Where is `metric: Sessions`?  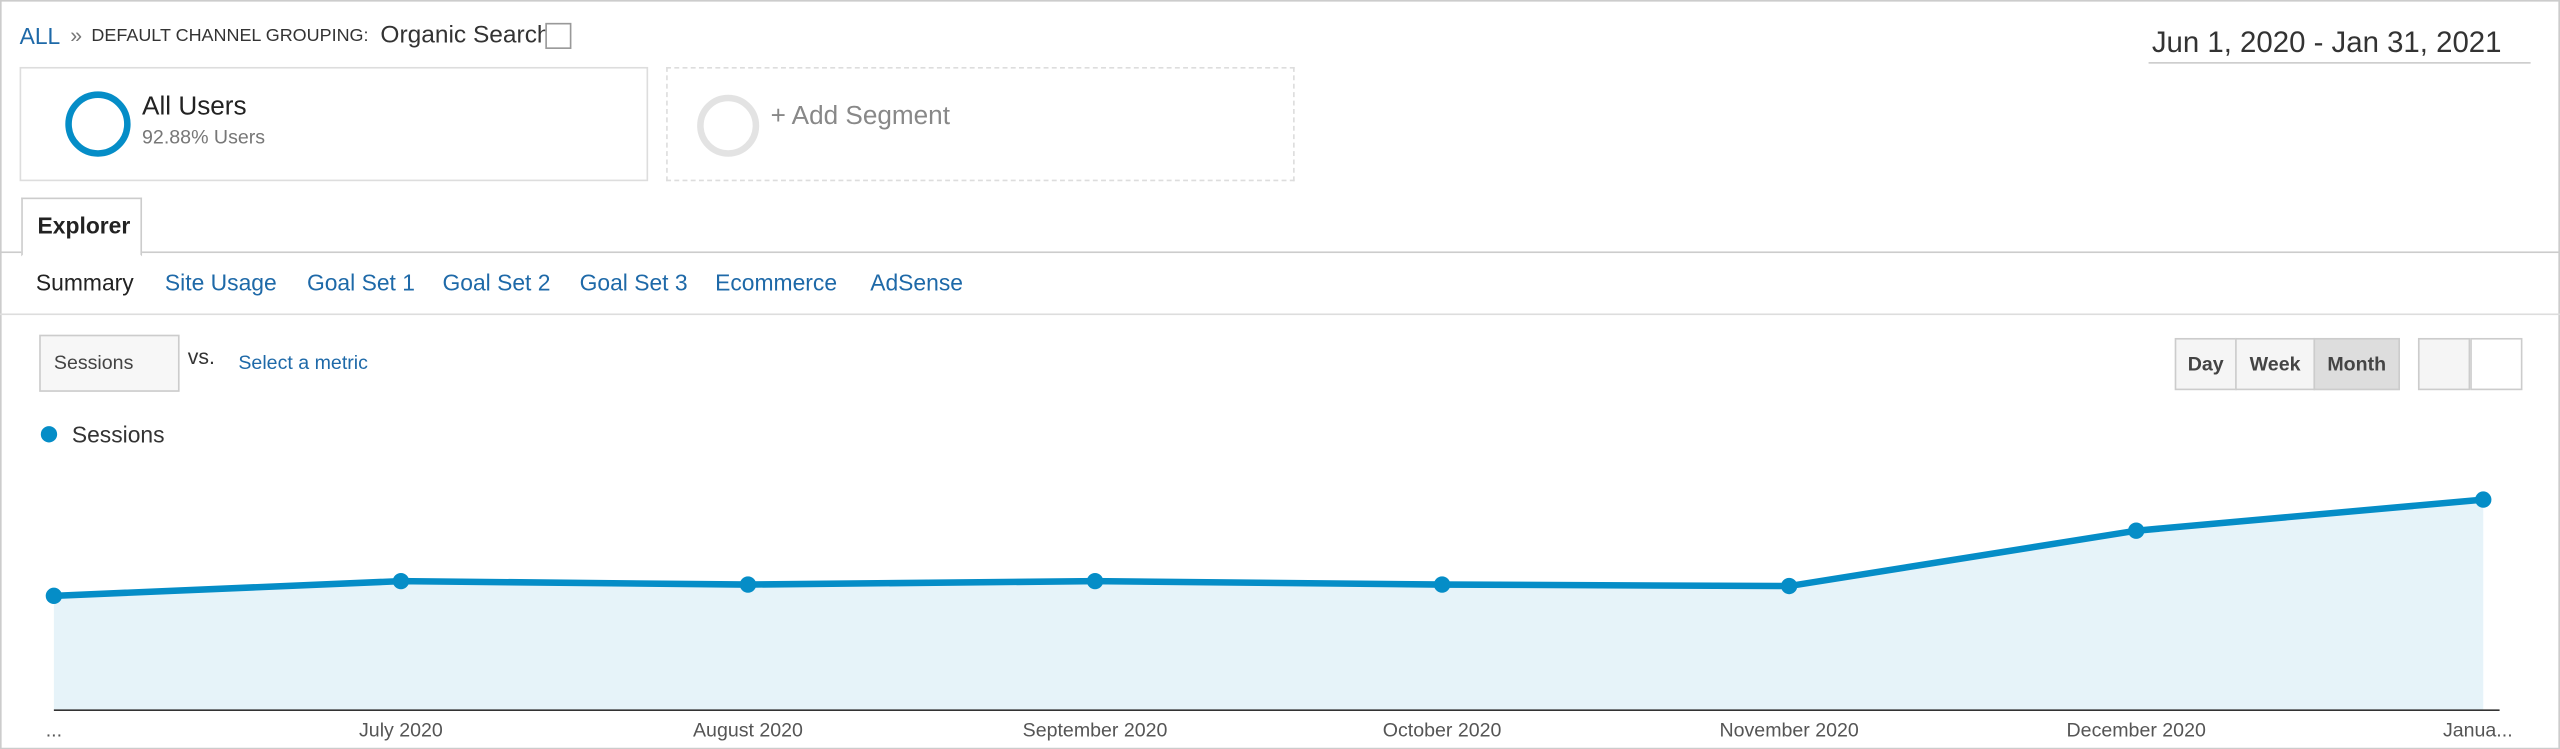 metric: Sessions is located at coordinates (93, 362).